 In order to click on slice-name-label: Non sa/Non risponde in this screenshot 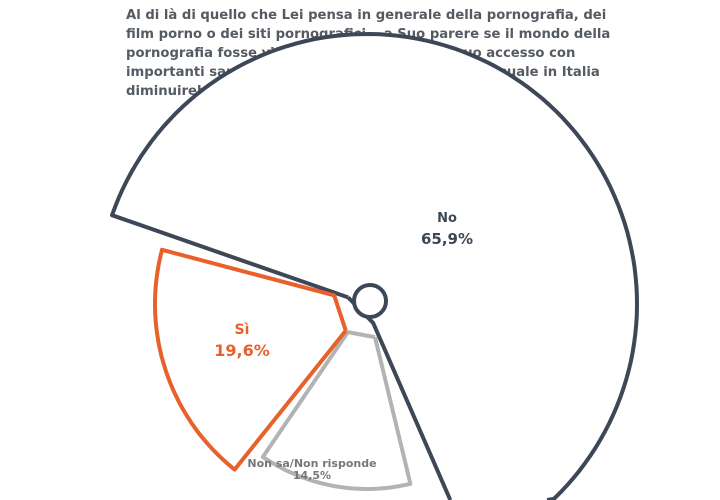, I will do `click(311, 463)`.